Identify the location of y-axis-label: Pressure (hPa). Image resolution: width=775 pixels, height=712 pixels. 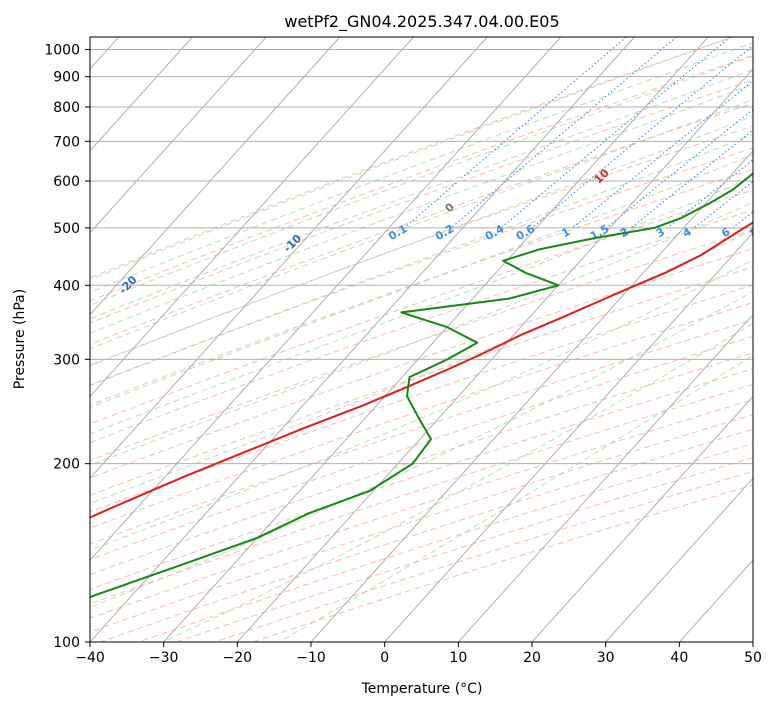
(20, 339).